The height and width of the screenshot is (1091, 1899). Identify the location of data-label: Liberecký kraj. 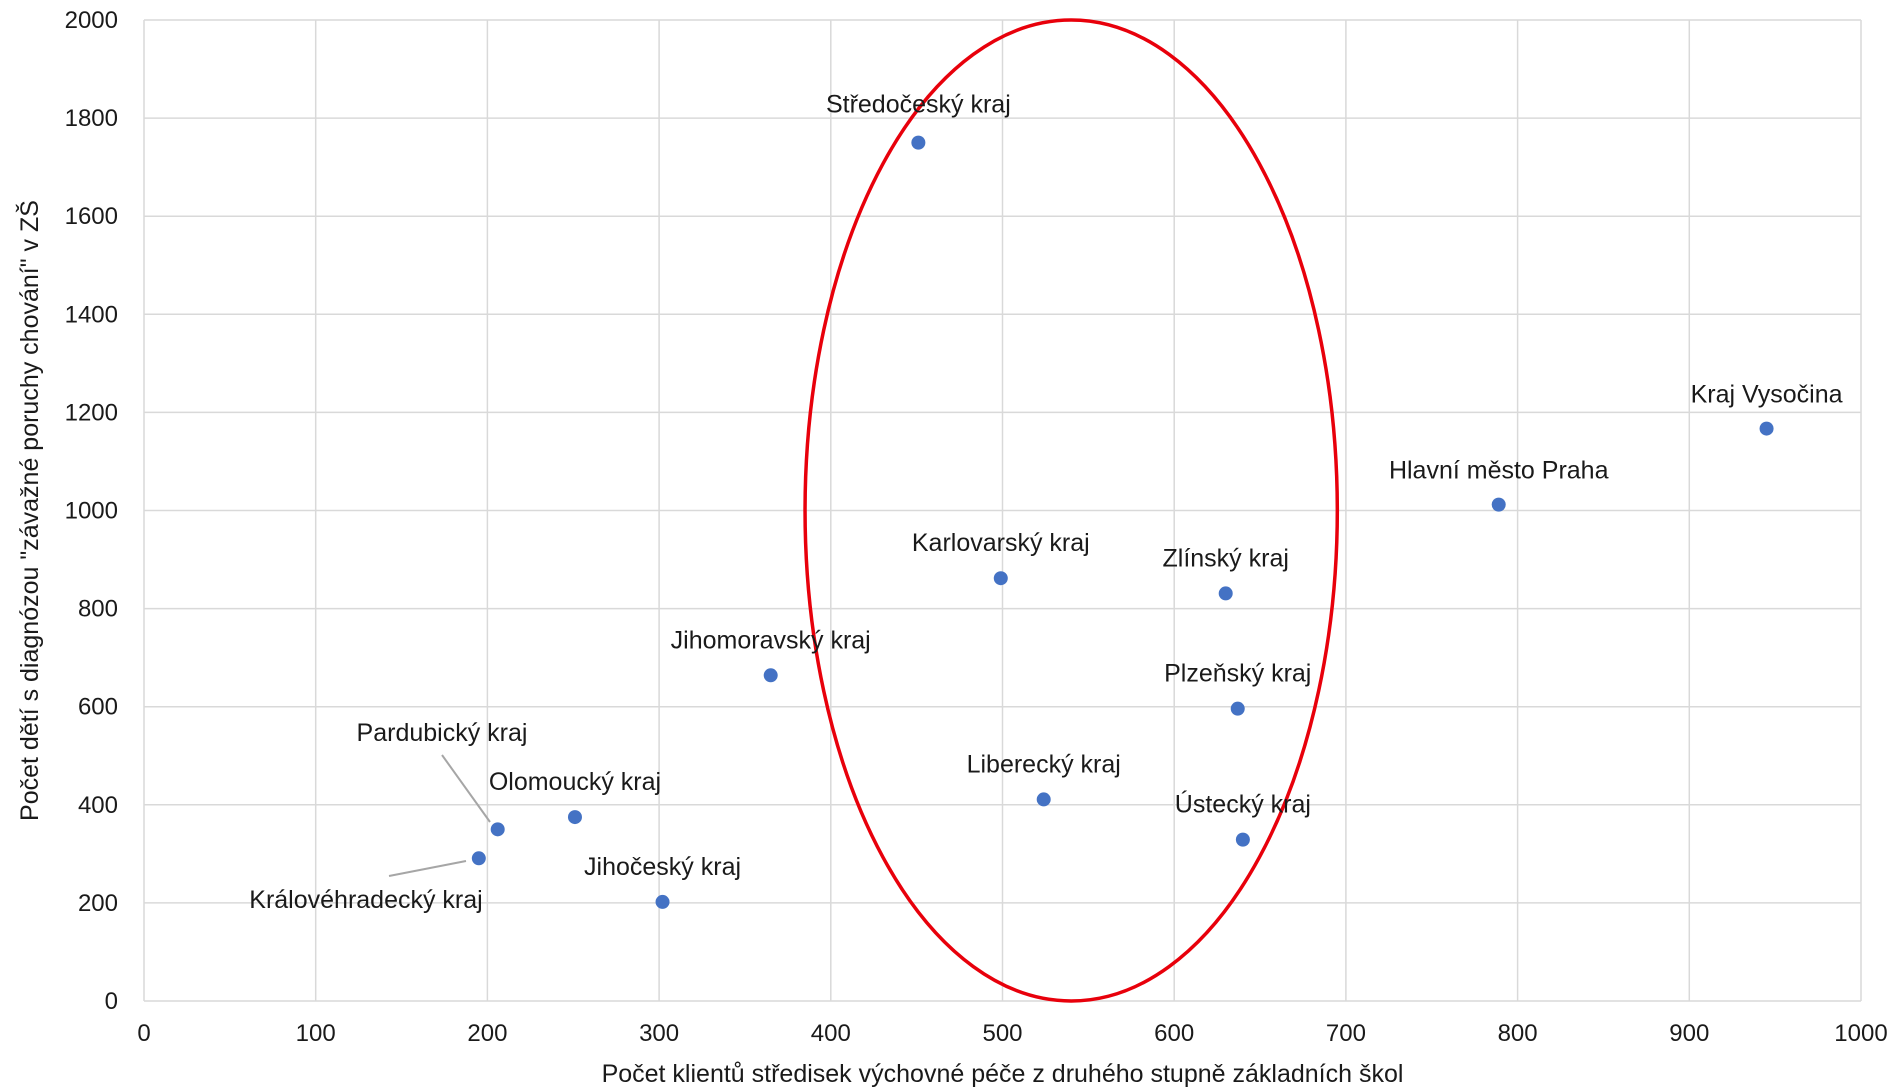
(1044, 764).